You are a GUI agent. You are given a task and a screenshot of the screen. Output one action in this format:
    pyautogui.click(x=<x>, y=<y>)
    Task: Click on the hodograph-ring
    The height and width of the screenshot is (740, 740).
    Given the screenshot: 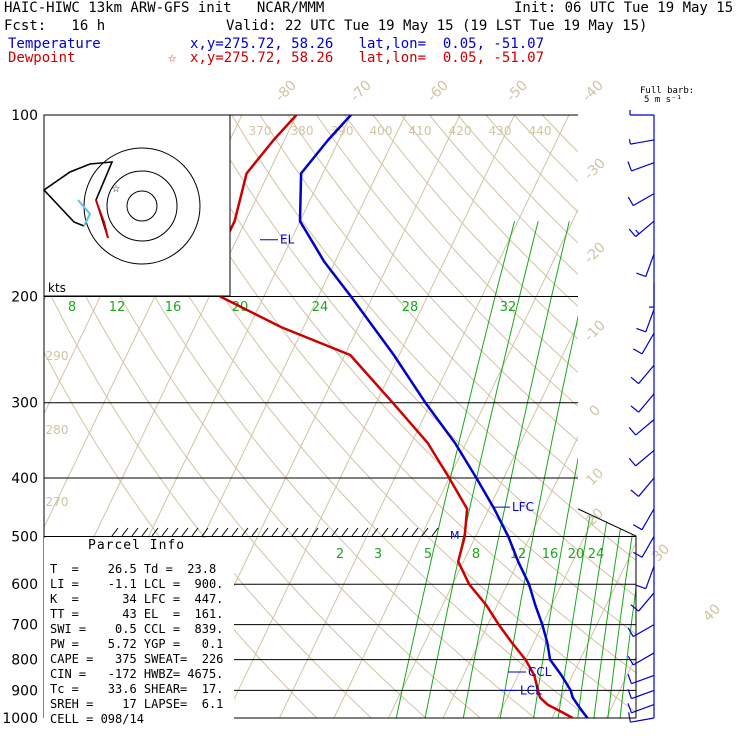 What is the action you would take?
    pyautogui.click(x=142, y=206)
    